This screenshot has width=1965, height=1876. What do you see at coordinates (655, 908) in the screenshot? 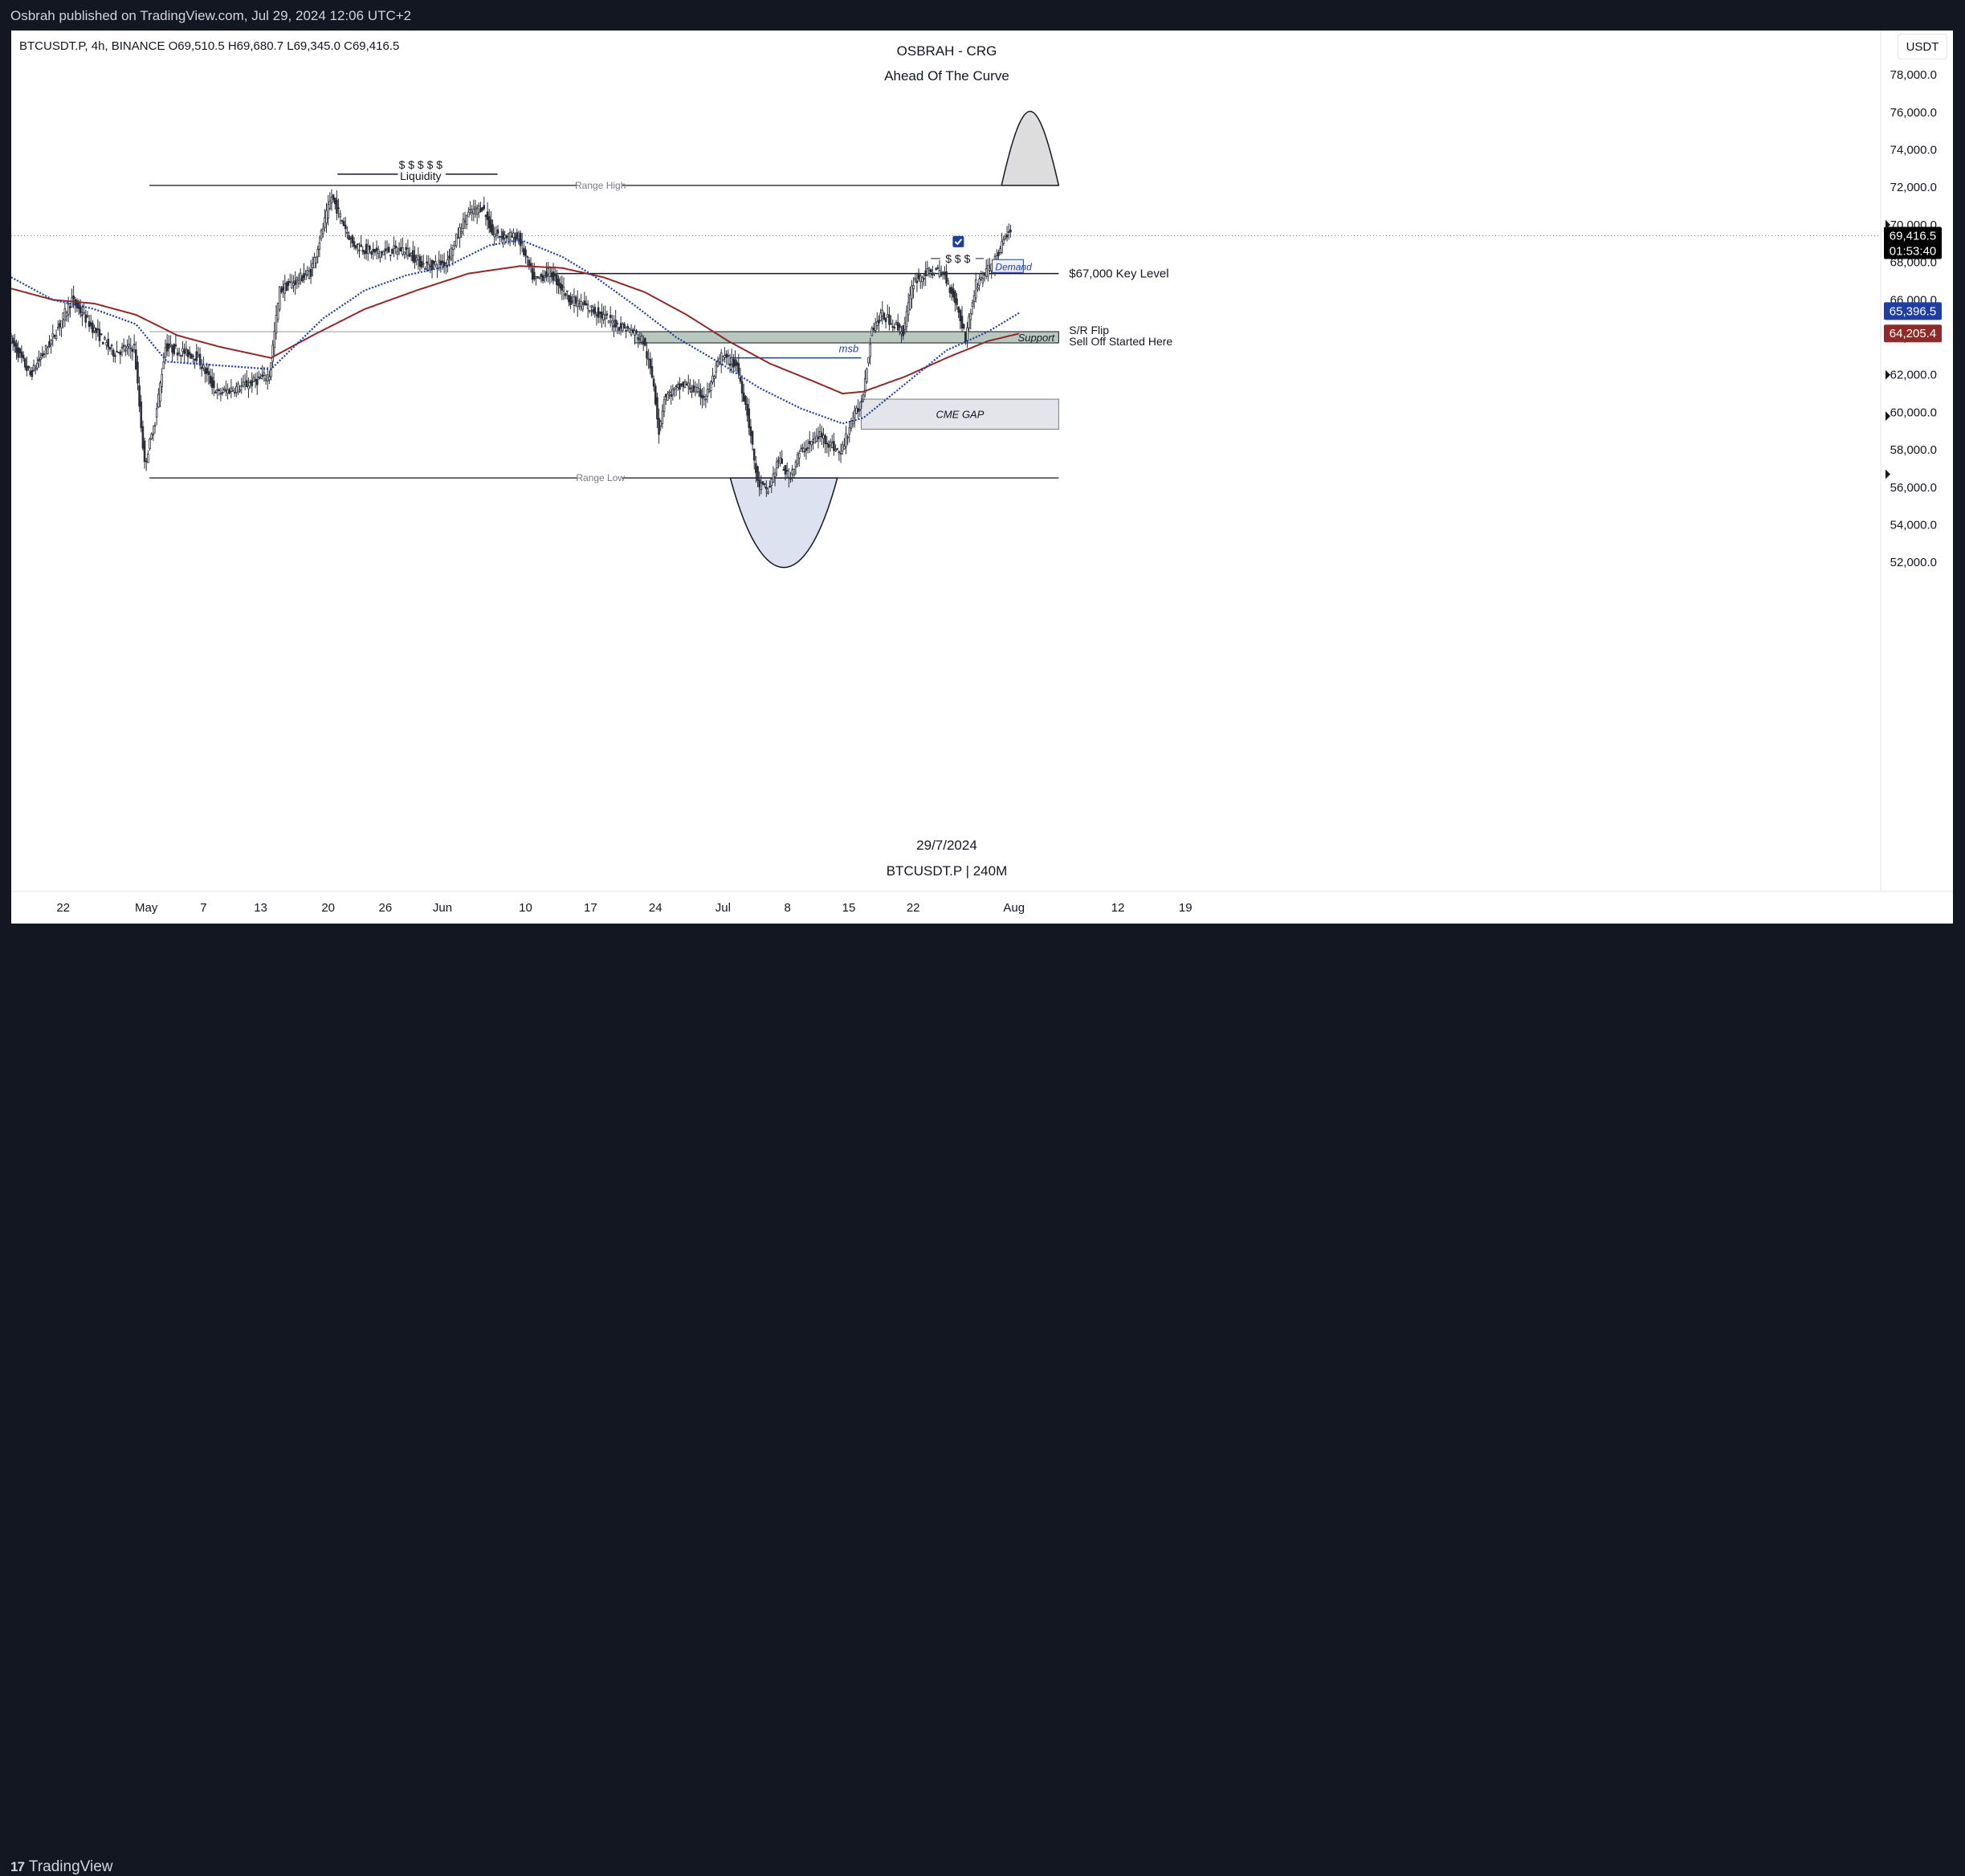
I see `time-tick-label: 24` at bounding box center [655, 908].